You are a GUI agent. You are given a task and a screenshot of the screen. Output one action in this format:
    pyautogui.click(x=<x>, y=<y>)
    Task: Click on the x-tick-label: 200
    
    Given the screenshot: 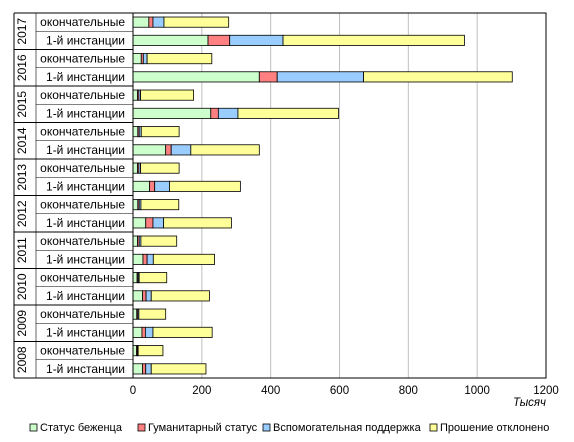 What is the action you would take?
    pyautogui.click(x=201, y=391)
    